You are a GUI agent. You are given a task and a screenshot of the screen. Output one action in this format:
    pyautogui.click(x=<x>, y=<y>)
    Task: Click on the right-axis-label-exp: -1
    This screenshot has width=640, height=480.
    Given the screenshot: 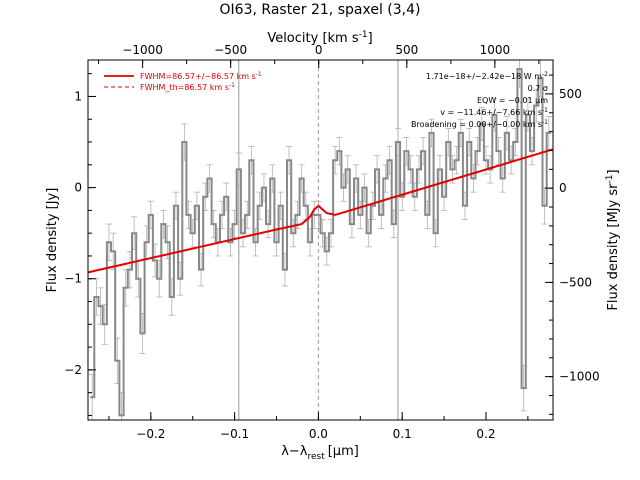 What is the action you would take?
    pyautogui.click(x=610, y=179)
    